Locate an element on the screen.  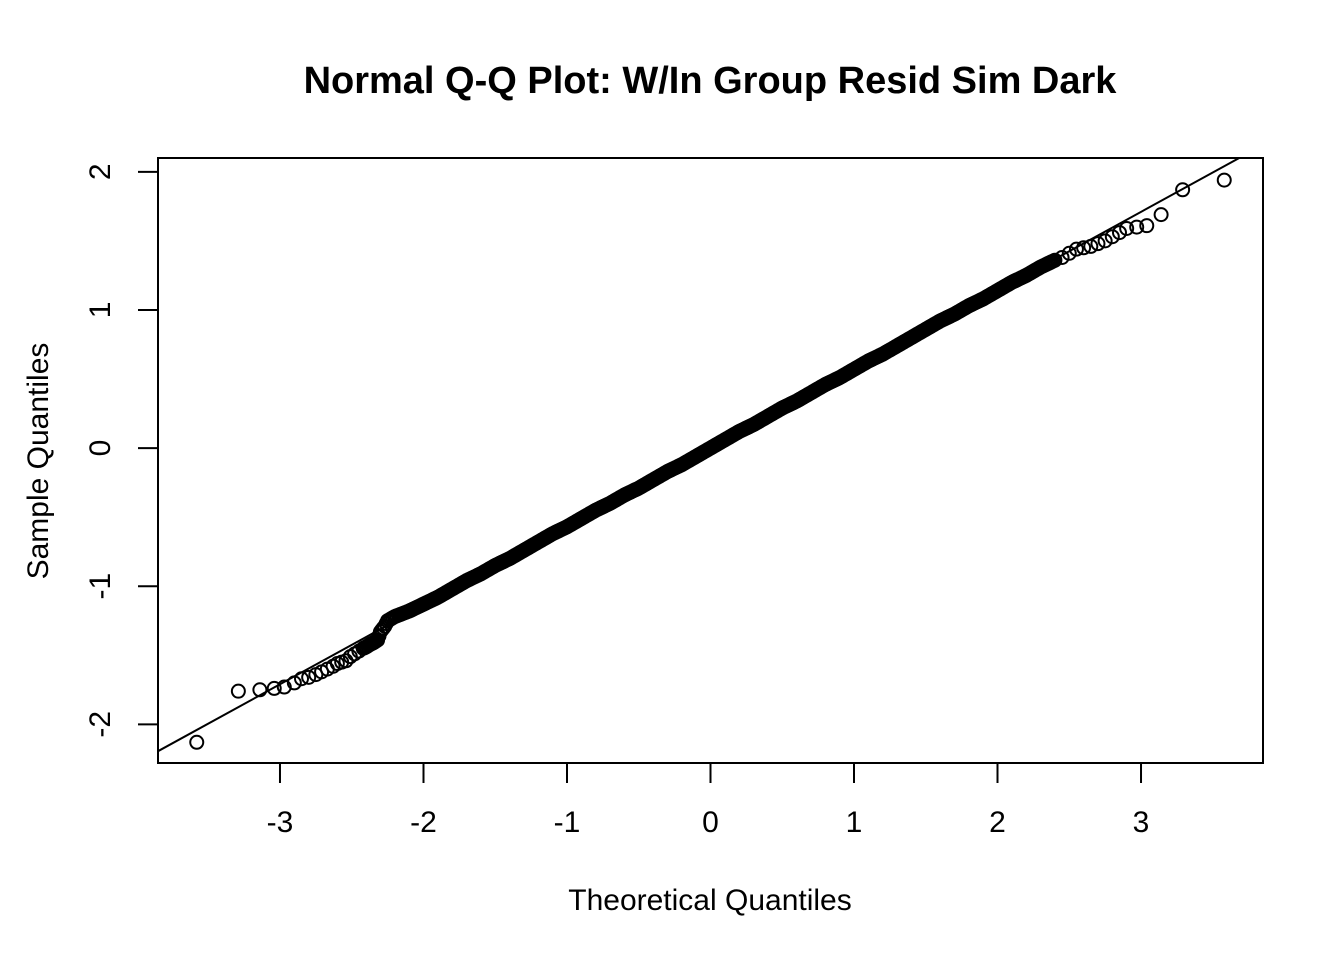
y-tick-label: 0 is located at coordinates (100, 448).